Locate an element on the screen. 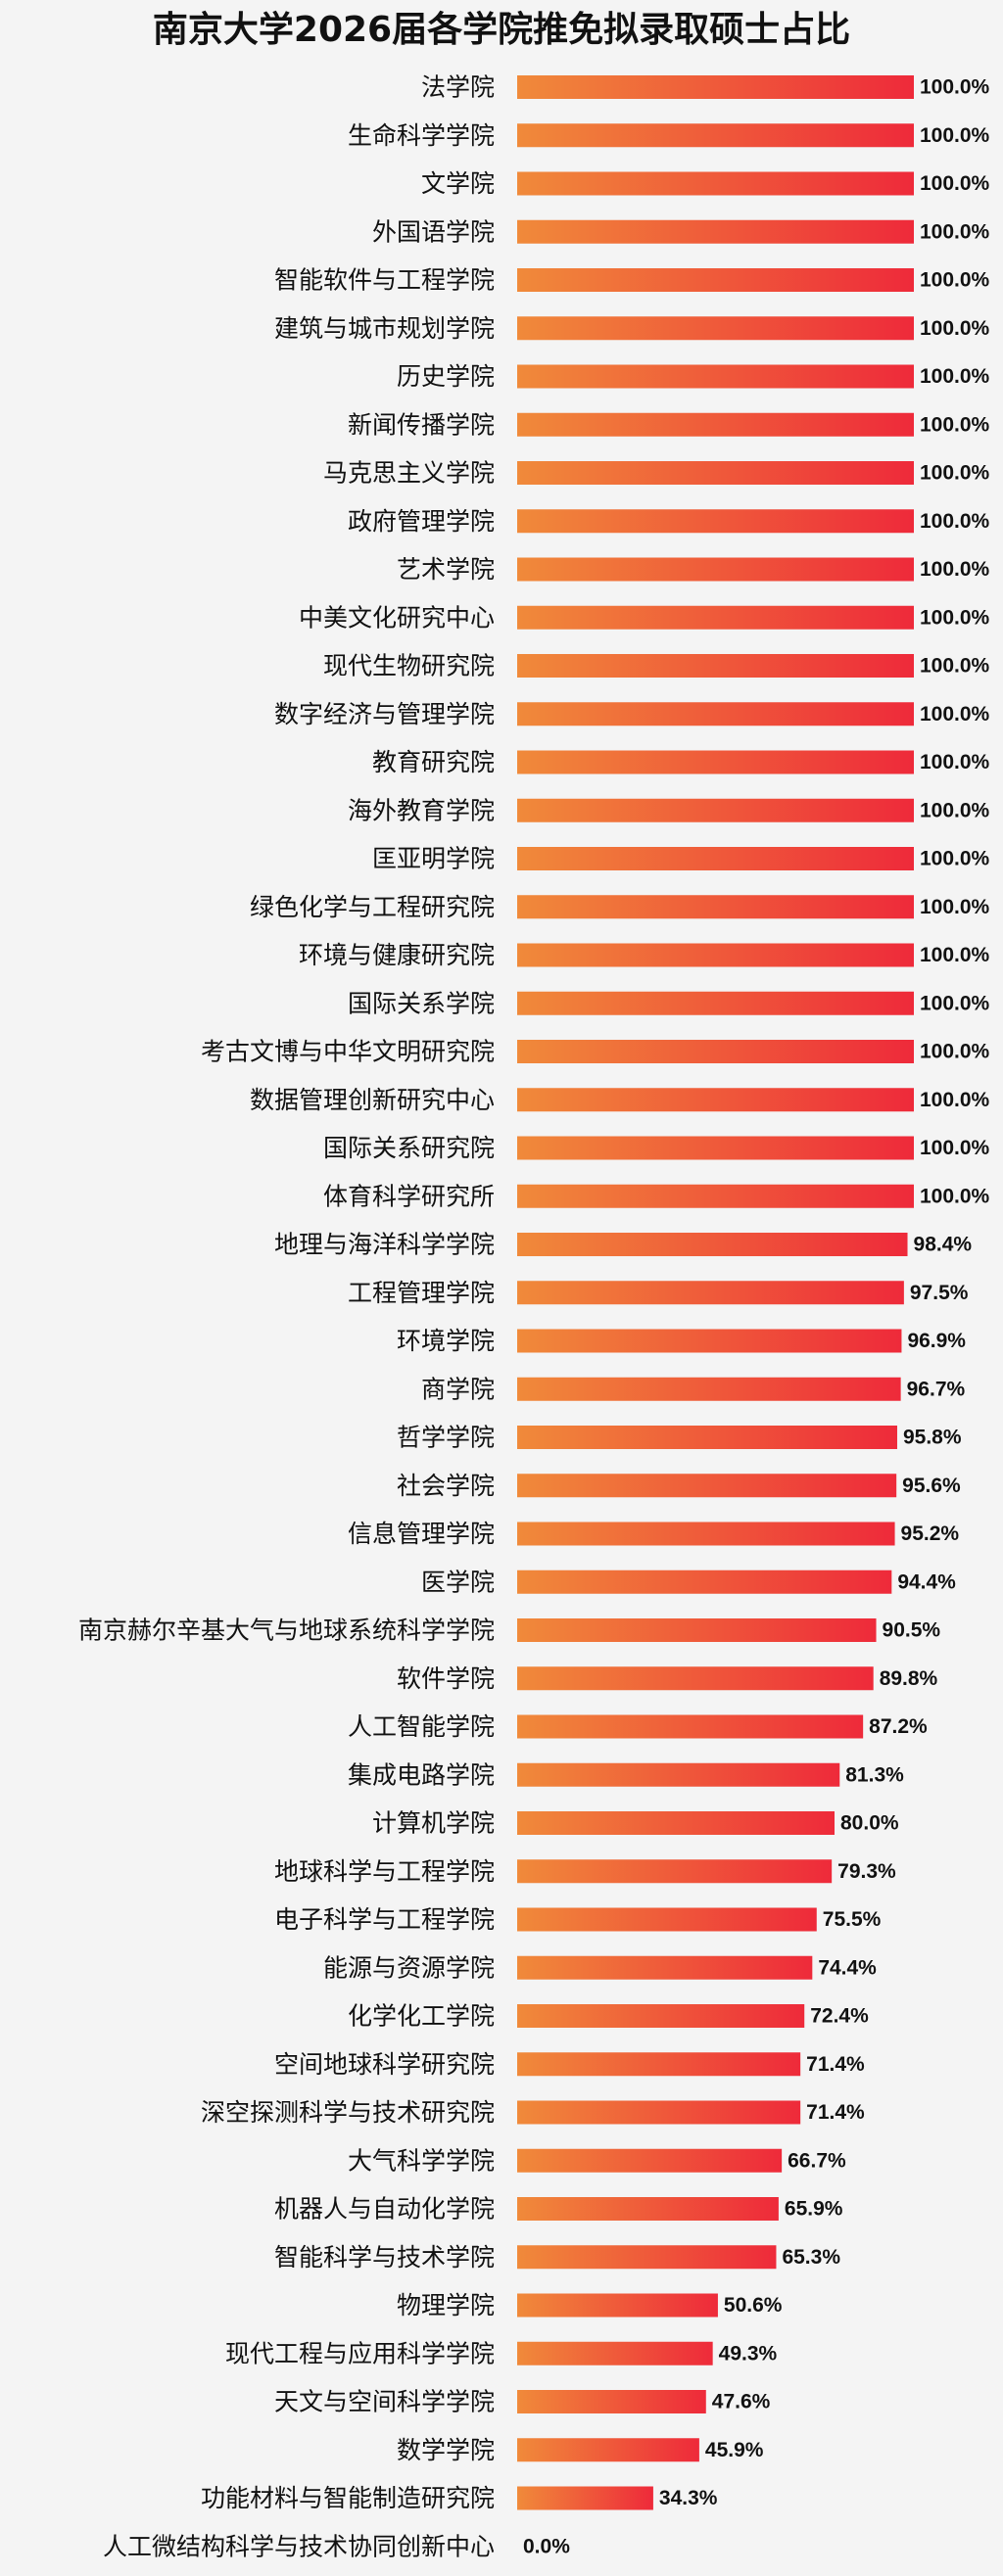 Image resolution: width=1003 pixels, height=2576 pixels. category-label: 生命科学学院 is located at coordinates (421, 135).